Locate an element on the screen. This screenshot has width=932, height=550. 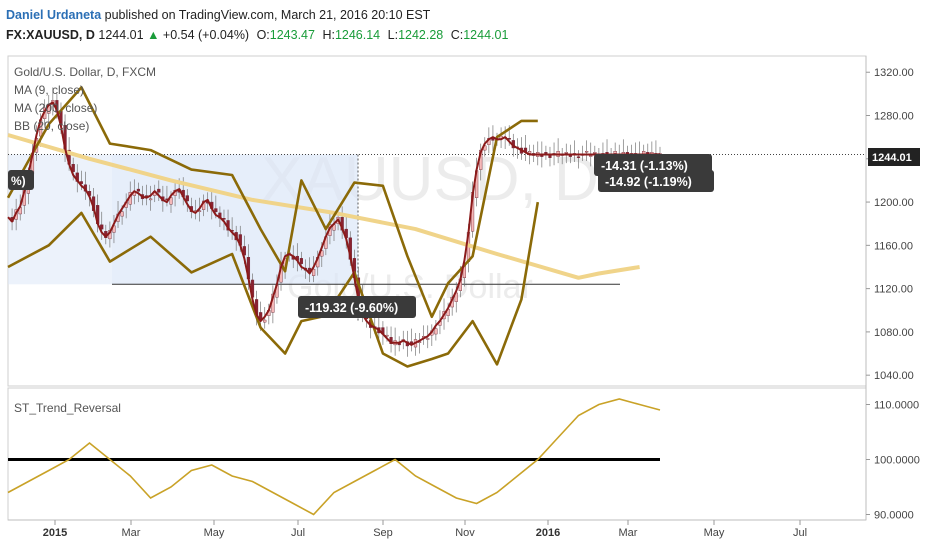
callout-measure-top-1: -14.31 (-1.13%) is located at coordinates (653, 165).